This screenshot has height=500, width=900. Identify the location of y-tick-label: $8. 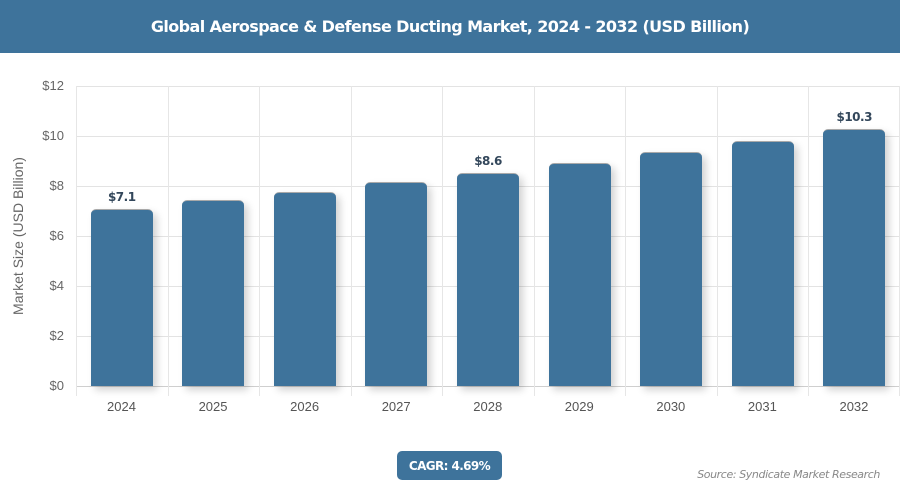
(56, 185).